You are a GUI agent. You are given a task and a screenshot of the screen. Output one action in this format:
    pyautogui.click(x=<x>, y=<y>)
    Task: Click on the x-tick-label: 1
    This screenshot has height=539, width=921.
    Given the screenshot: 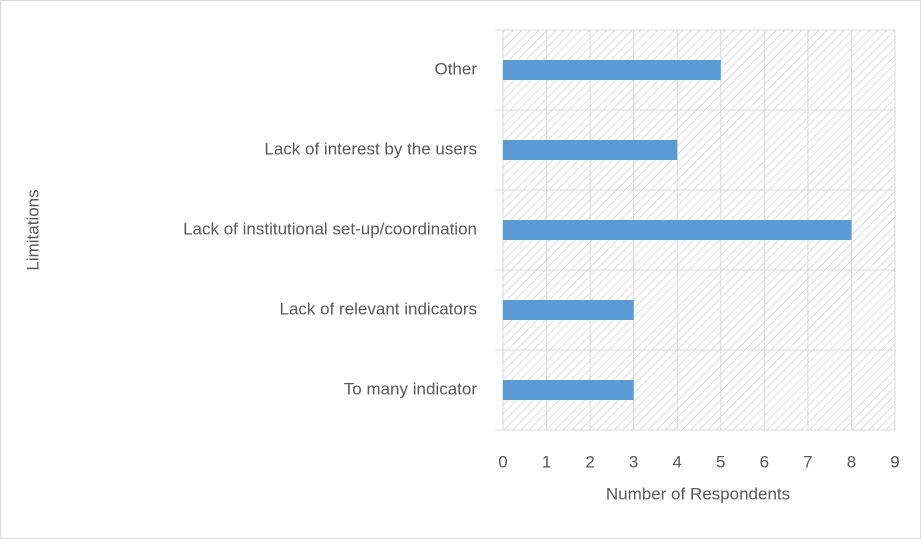 What is the action you would take?
    pyautogui.click(x=546, y=461)
    